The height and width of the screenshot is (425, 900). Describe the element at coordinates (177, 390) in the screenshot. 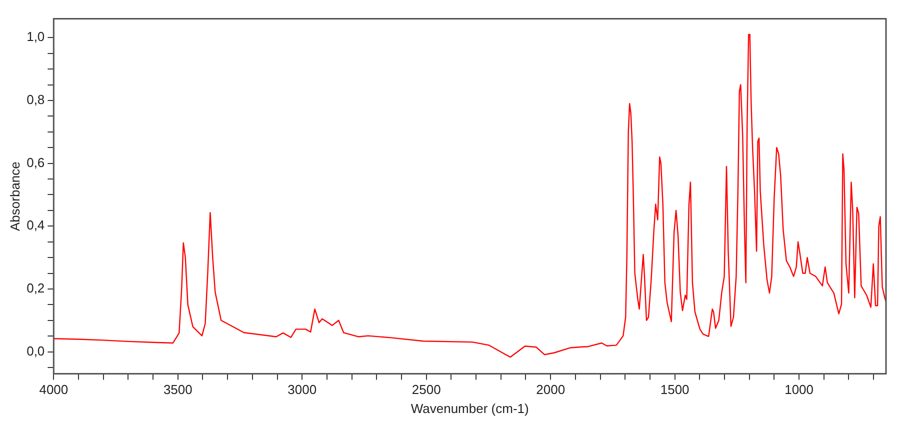

I see `x-tick-label: 3500` at that location.